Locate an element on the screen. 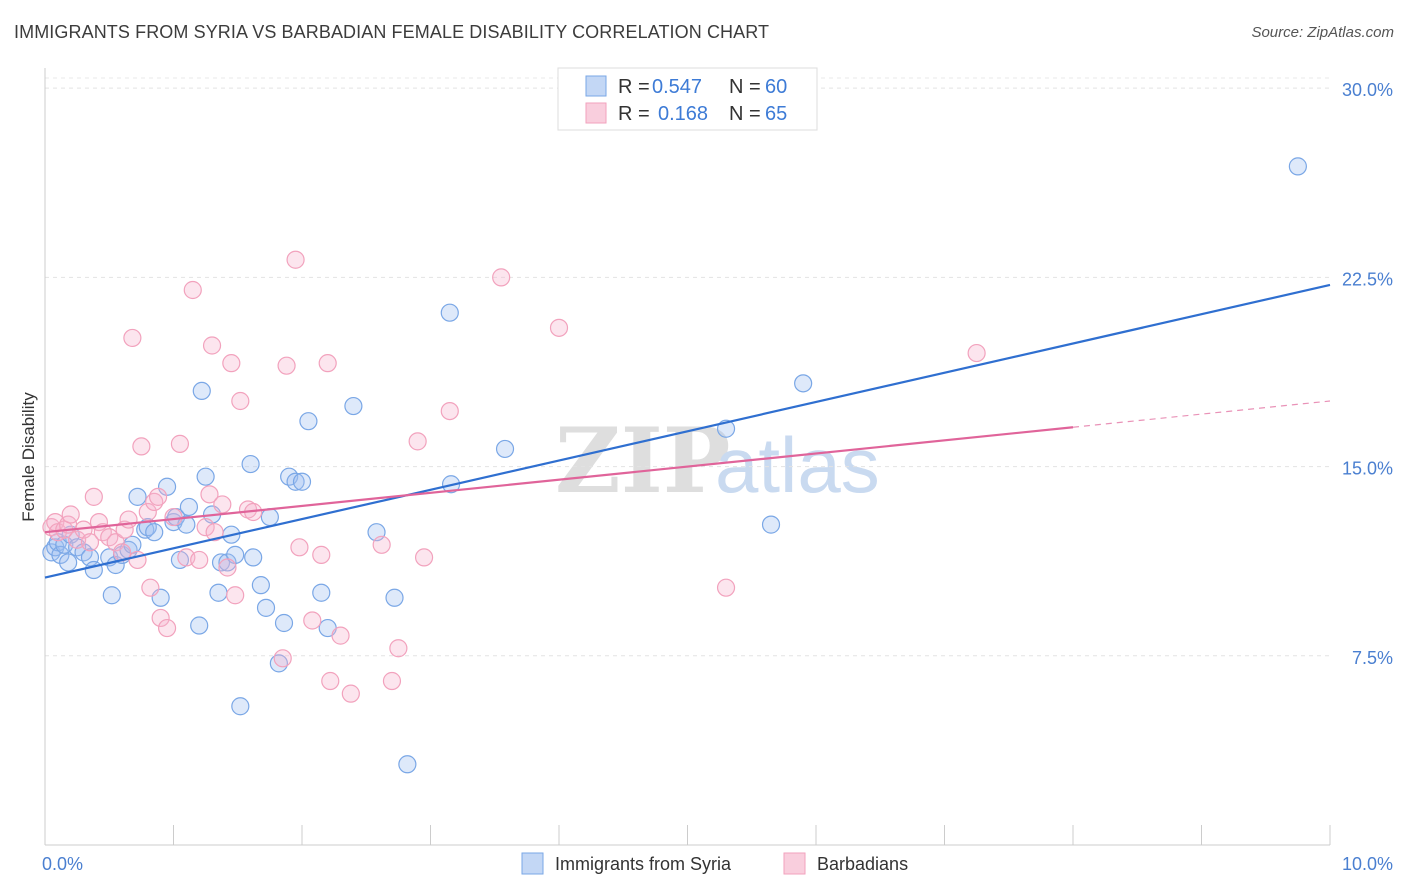 This screenshot has height=892, width=1406. x-tick-label-0: 0.0% is located at coordinates (62, 864).